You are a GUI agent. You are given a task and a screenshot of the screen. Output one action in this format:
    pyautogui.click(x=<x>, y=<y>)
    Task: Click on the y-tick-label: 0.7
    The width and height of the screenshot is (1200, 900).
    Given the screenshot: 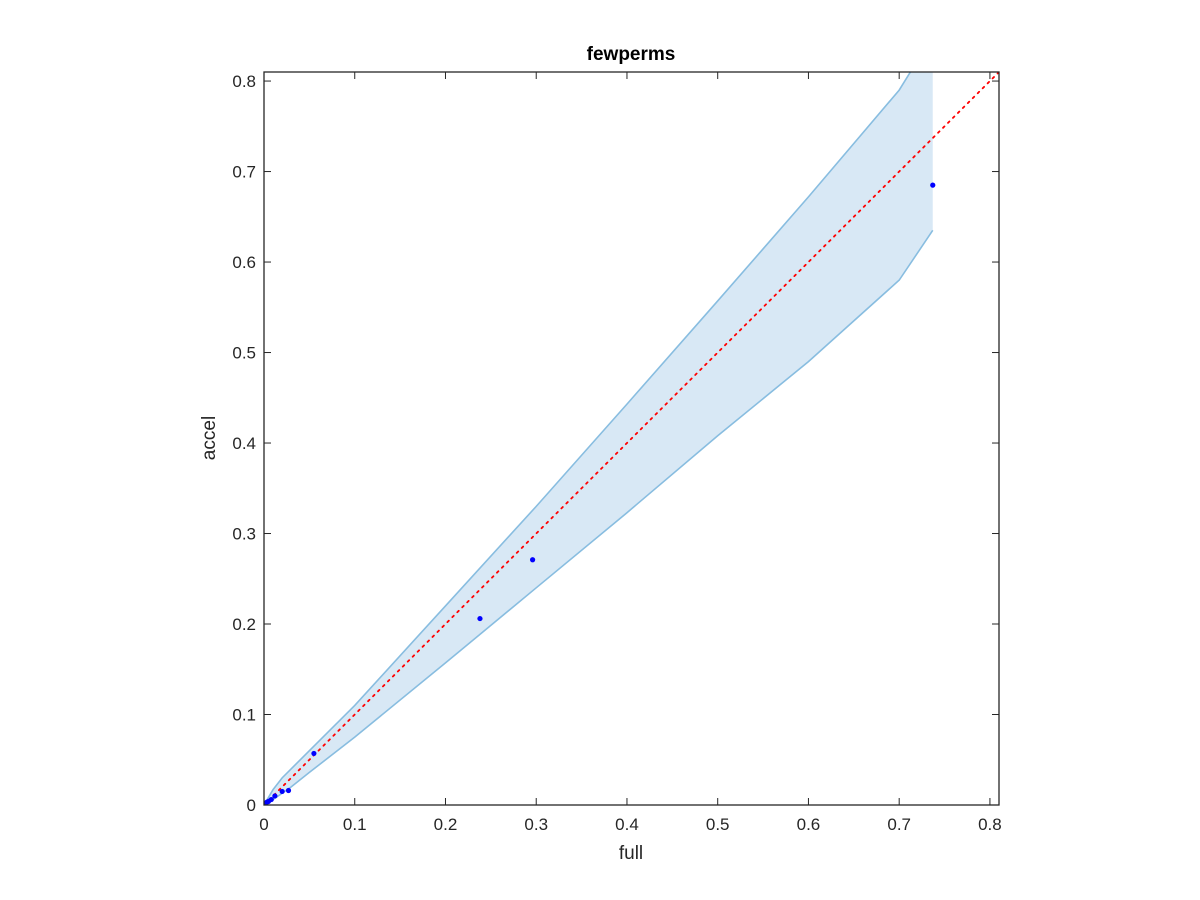 What is the action you would take?
    pyautogui.click(x=244, y=172)
    